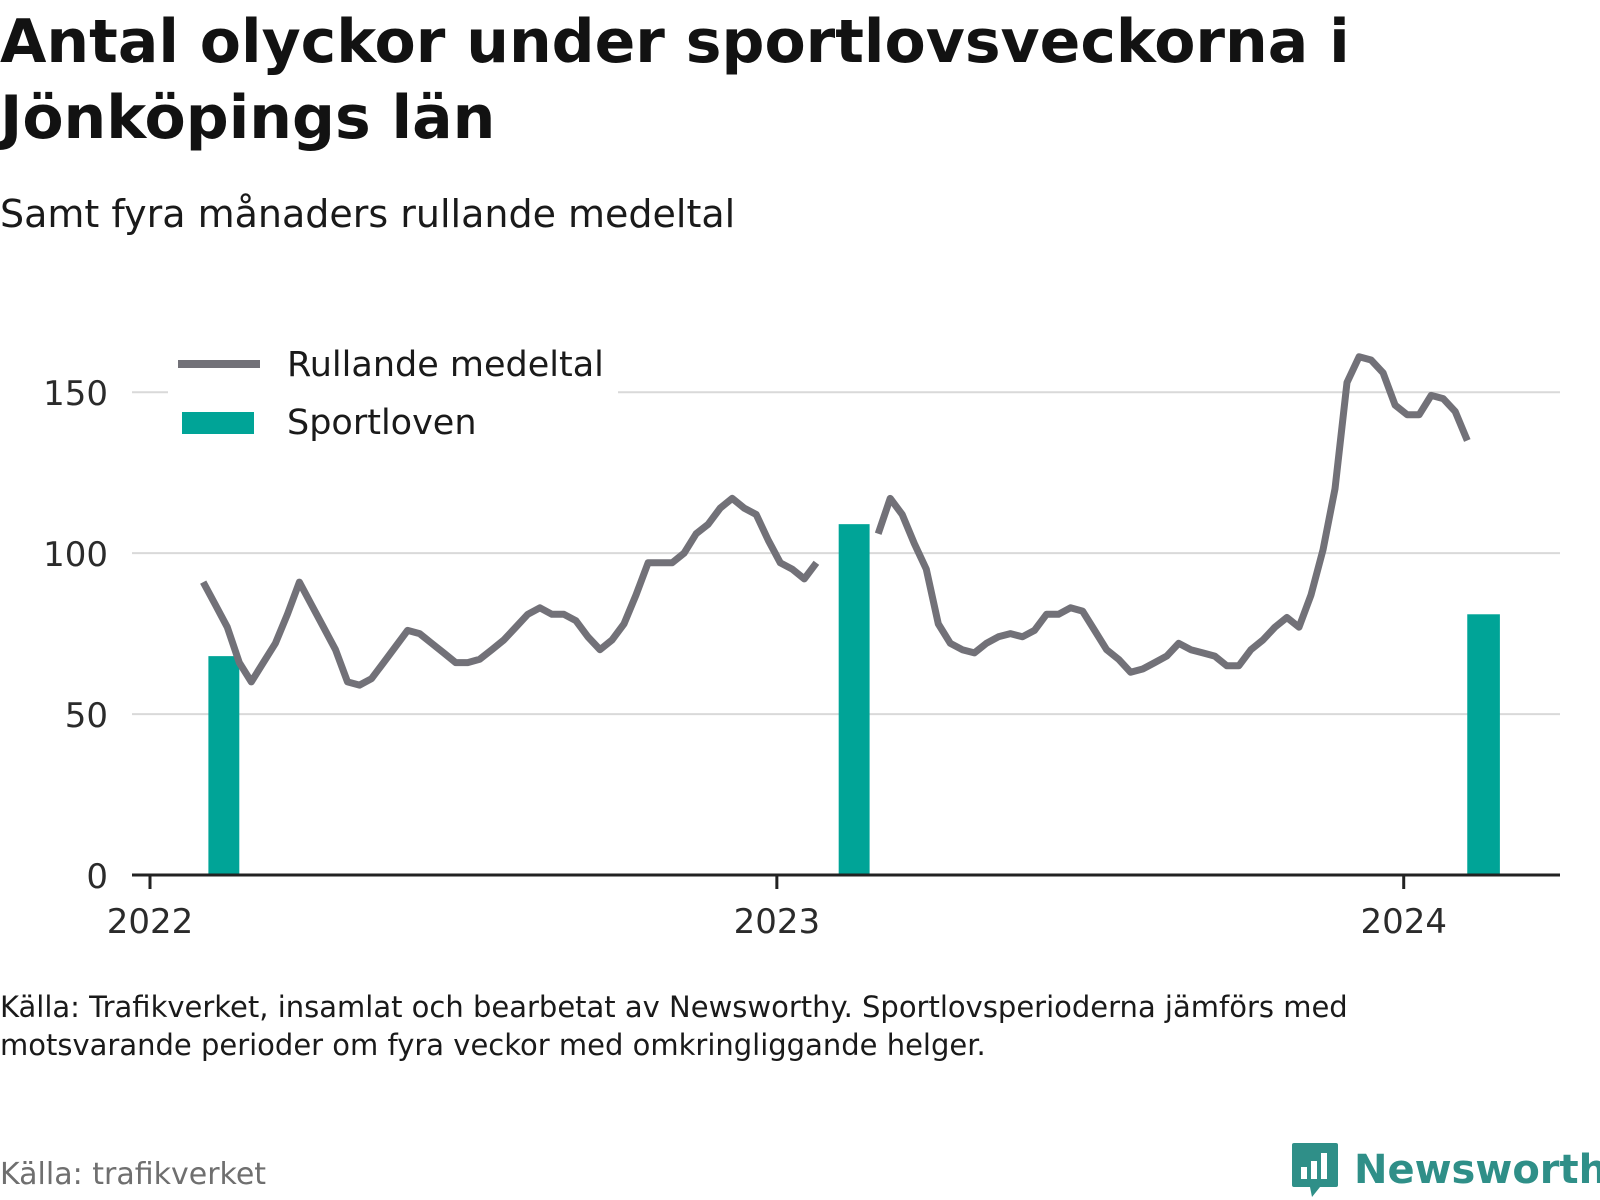  Describe the element at coordinates (150, 922) in the screenshot. I see `x-tick-label: 2022` at that location.